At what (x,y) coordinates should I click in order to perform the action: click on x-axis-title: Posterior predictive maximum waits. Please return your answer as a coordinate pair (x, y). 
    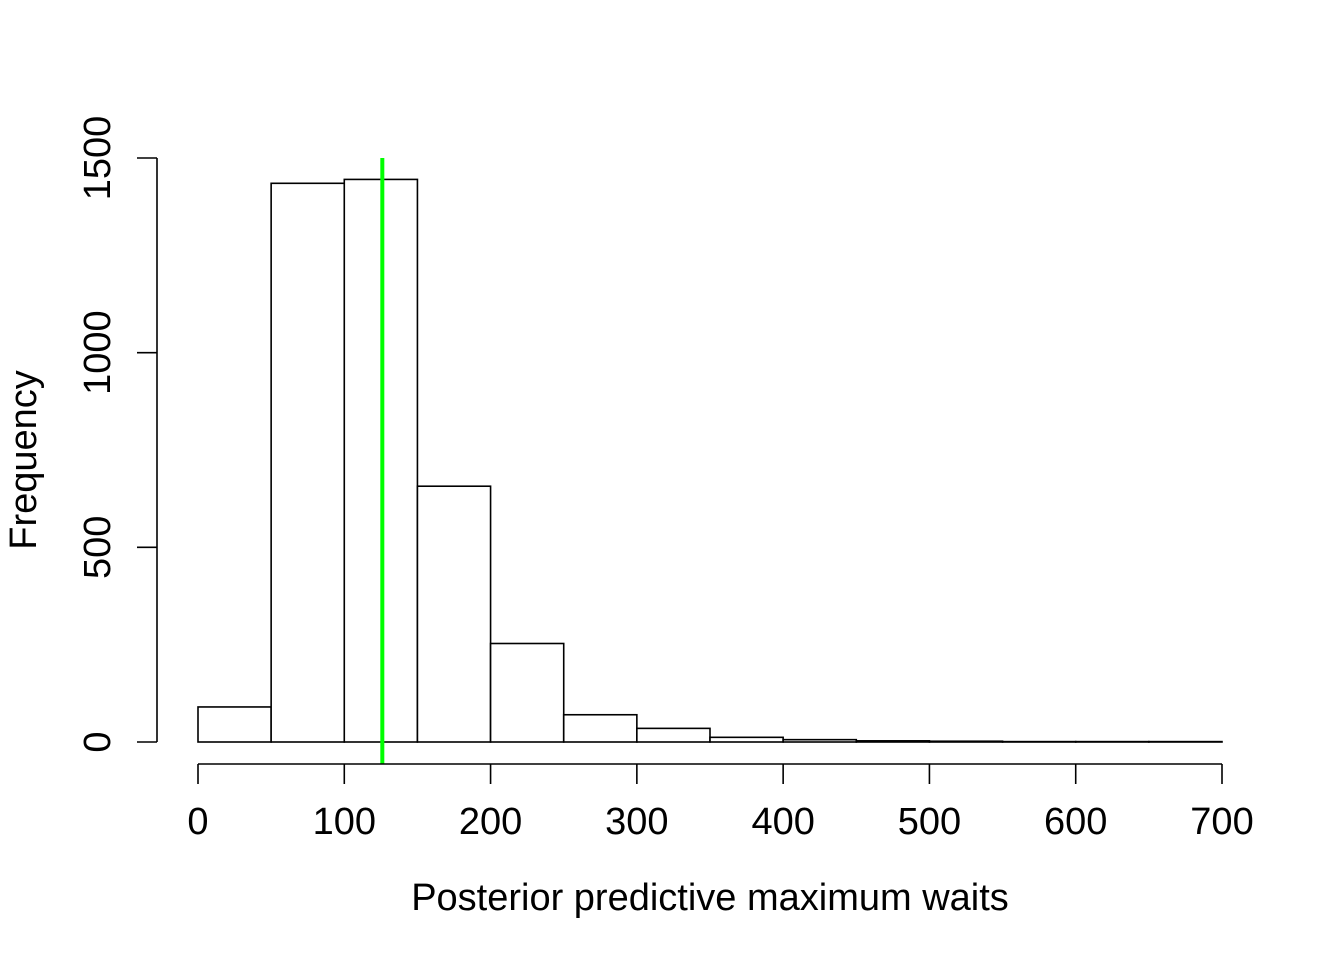
    Looking at the image, I should click on (710, 898).